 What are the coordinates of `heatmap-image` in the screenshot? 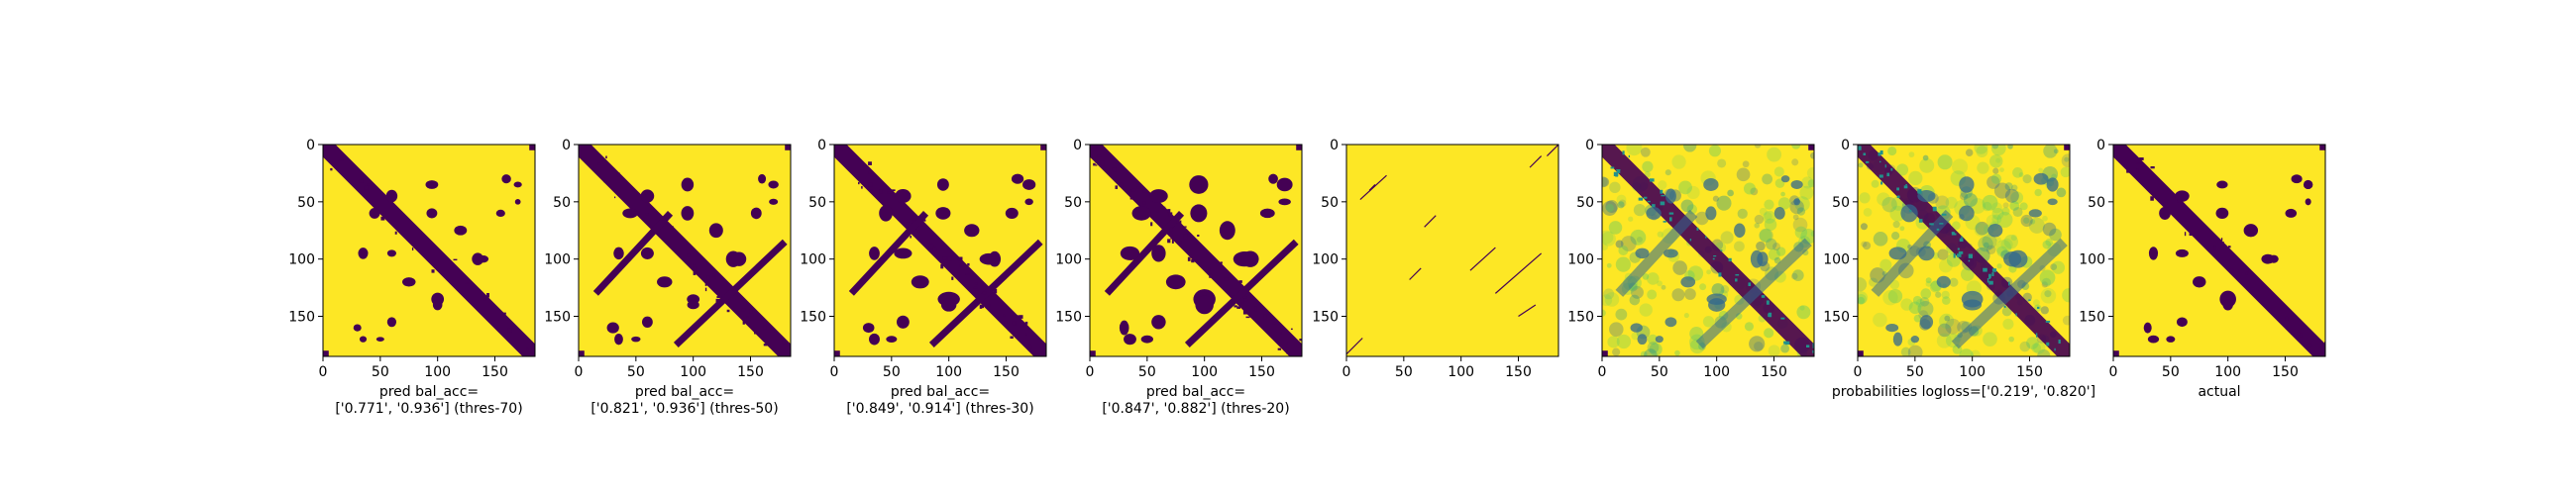 It's located at (1970, 252).